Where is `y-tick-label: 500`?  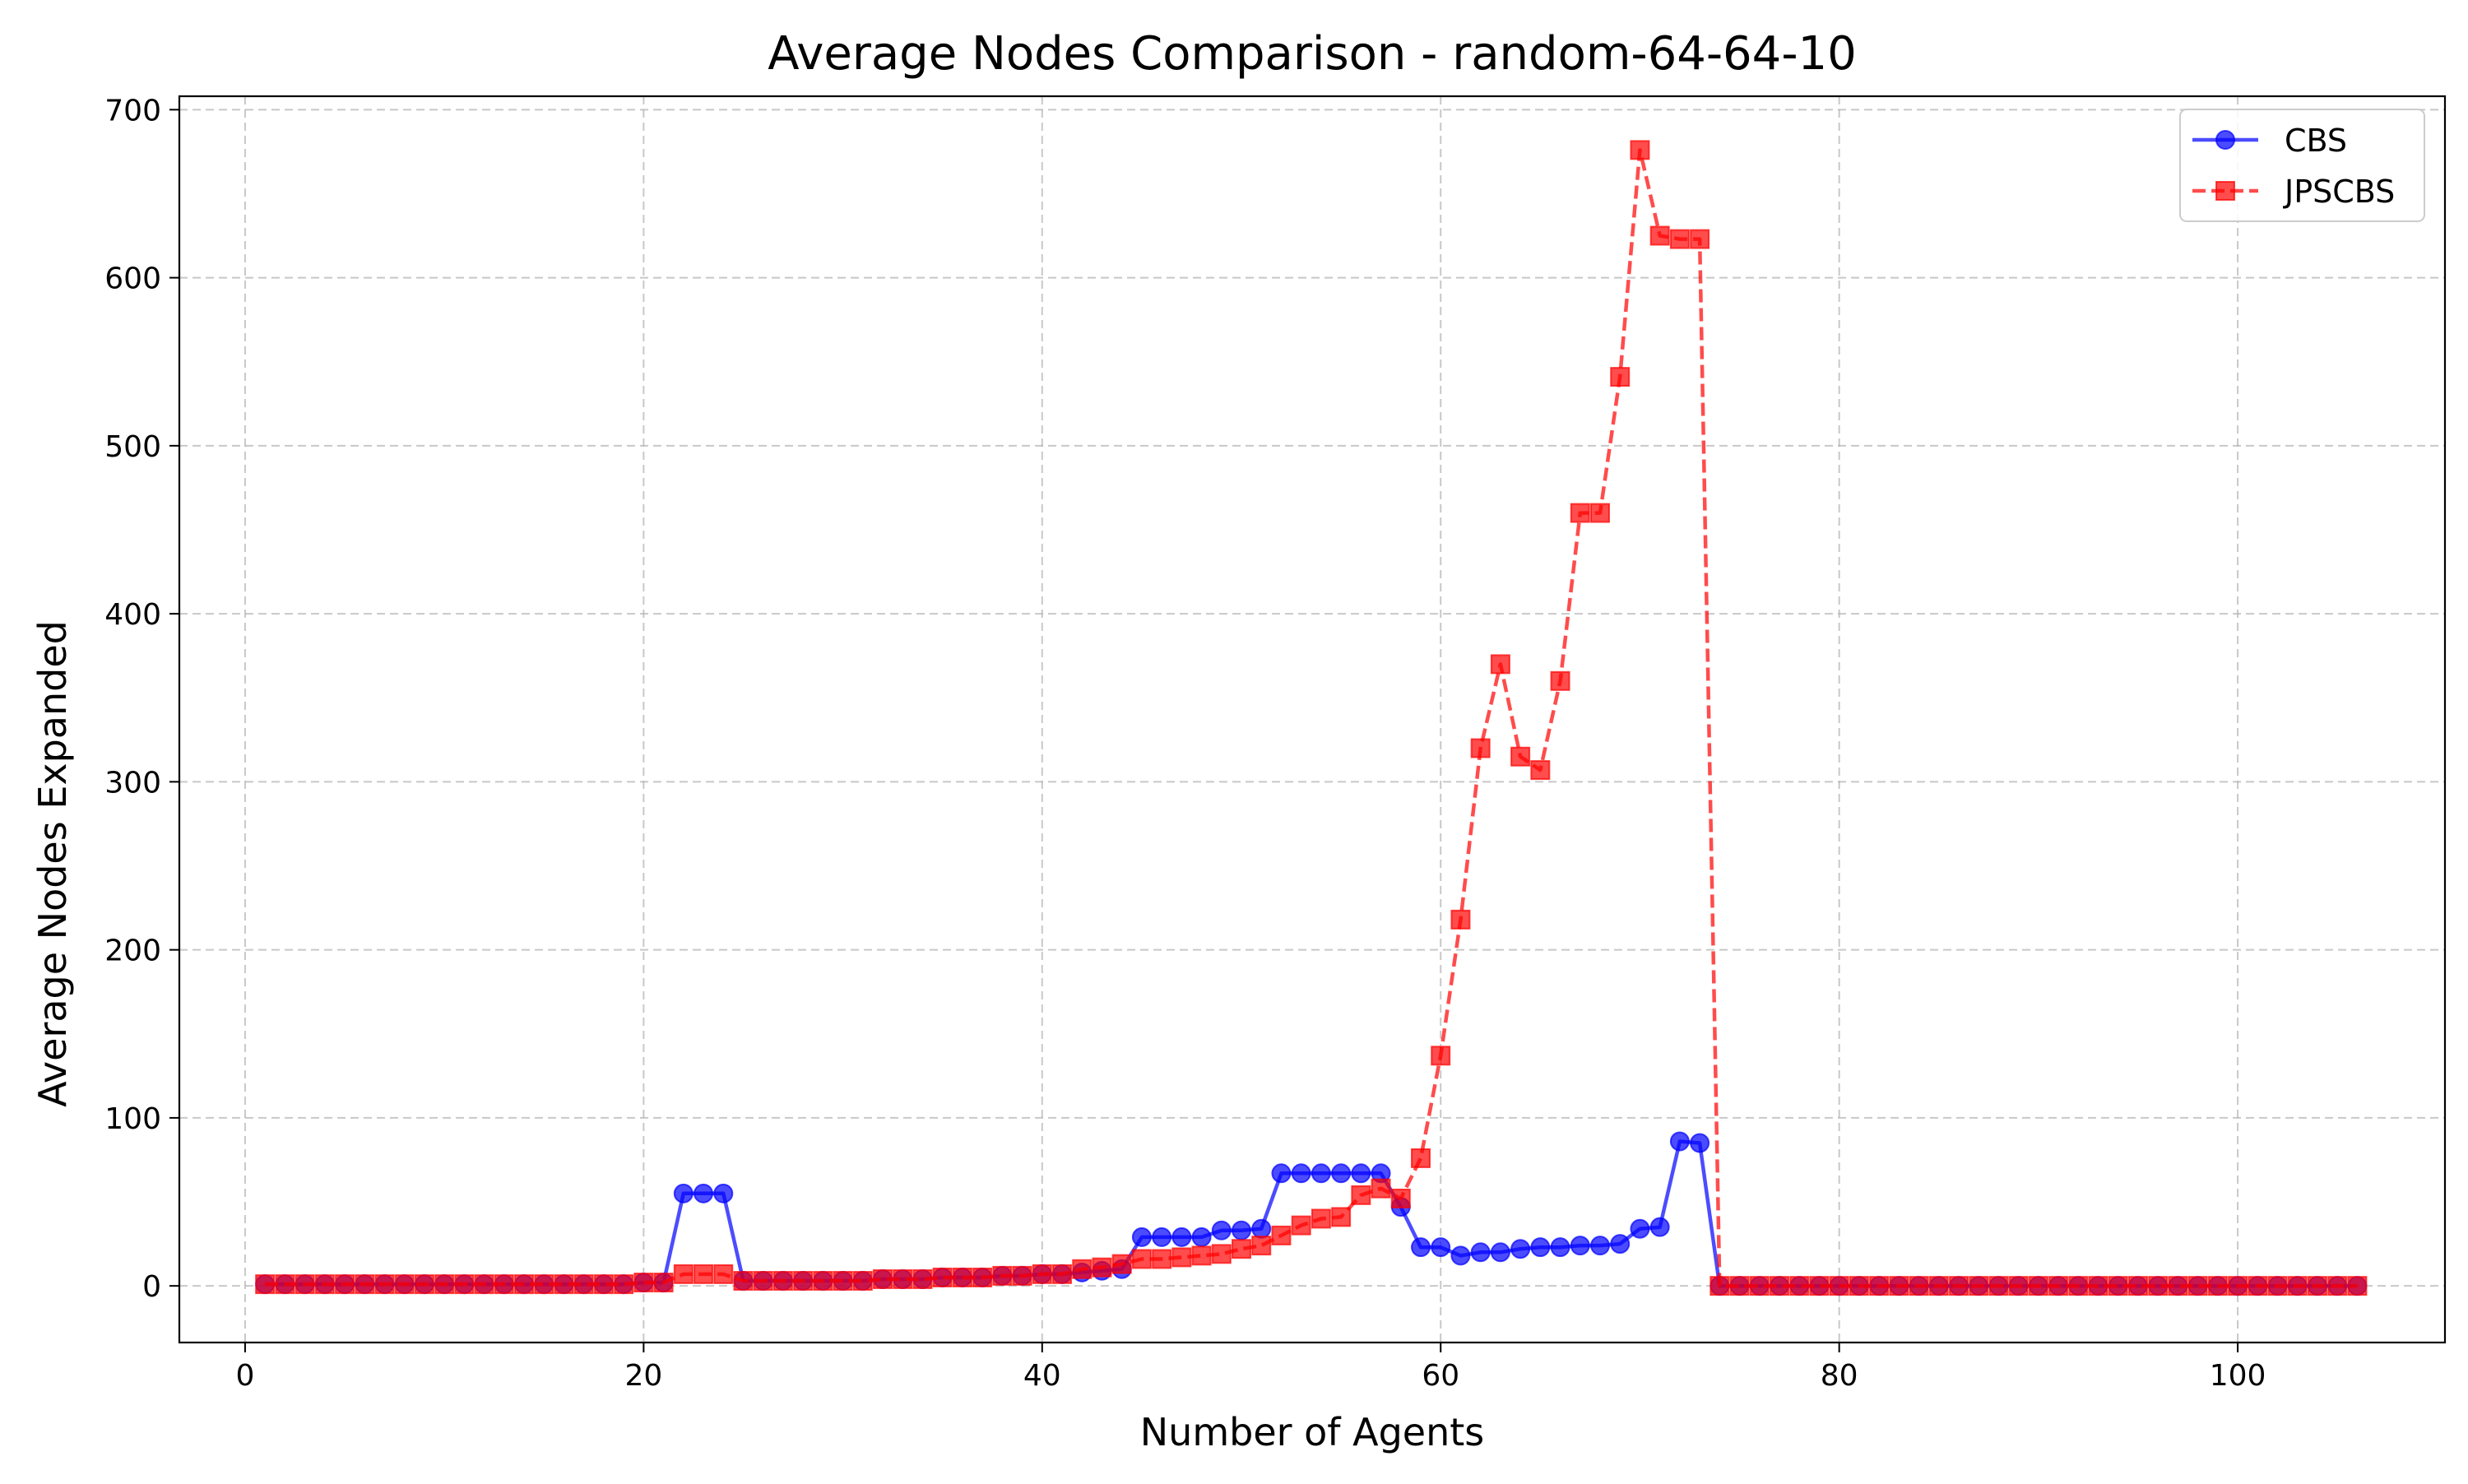 y-tick-label: 500 is located at coordinates (132, 447).